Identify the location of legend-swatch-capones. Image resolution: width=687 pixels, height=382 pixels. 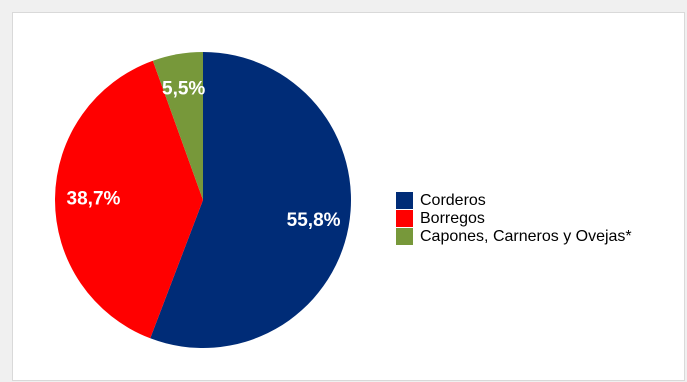
(404, 236).